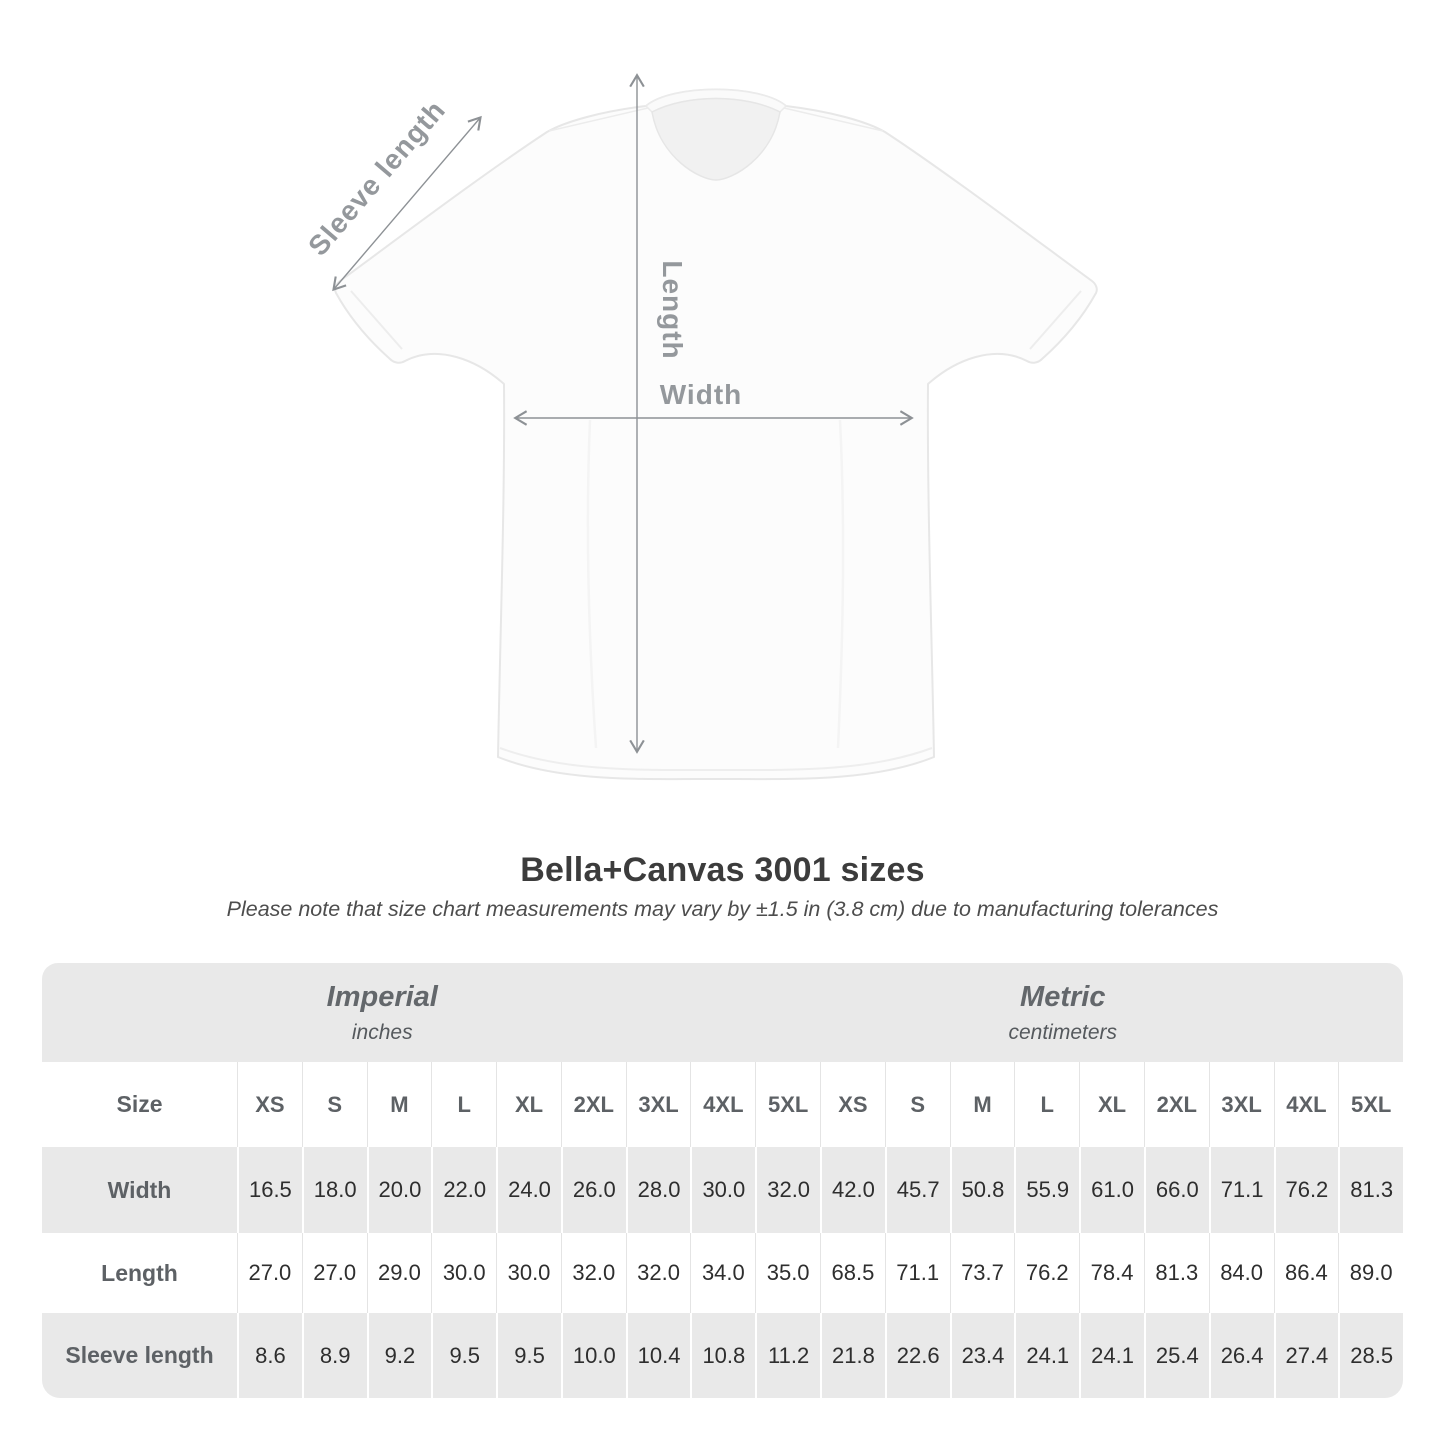 This screenshot has width=1445, height=1445. Describe the element at coordinates (407, 203) in the screenshot. I see `sleeve-length-arrow` at that location.